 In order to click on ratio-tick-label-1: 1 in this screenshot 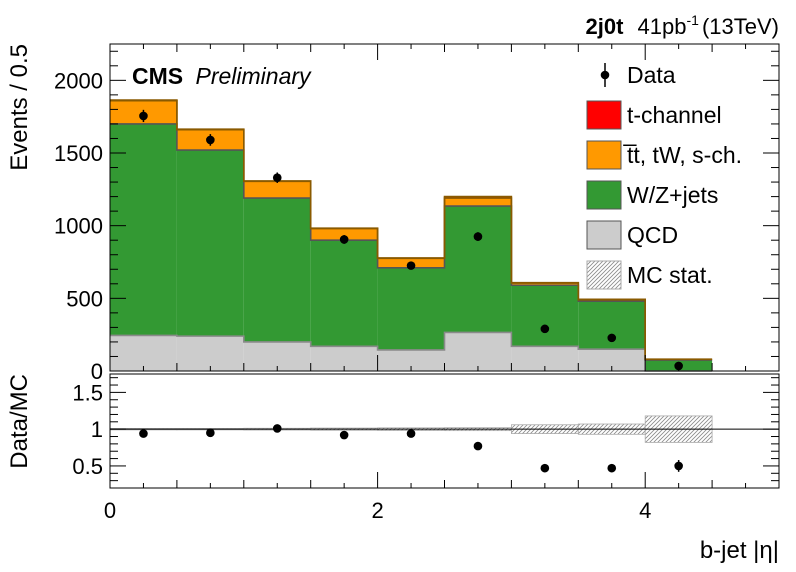, I will do `click(97, 429)`.